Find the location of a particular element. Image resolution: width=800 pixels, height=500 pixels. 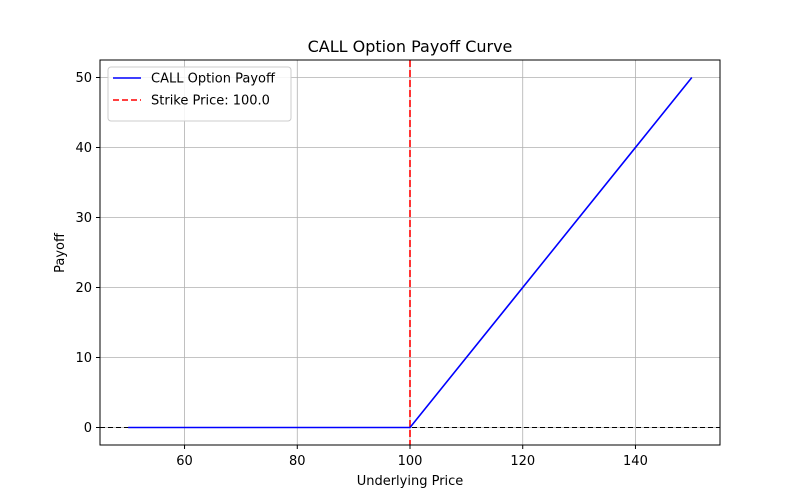

x-tick-label: 100 is located at coordinates (410, 461).